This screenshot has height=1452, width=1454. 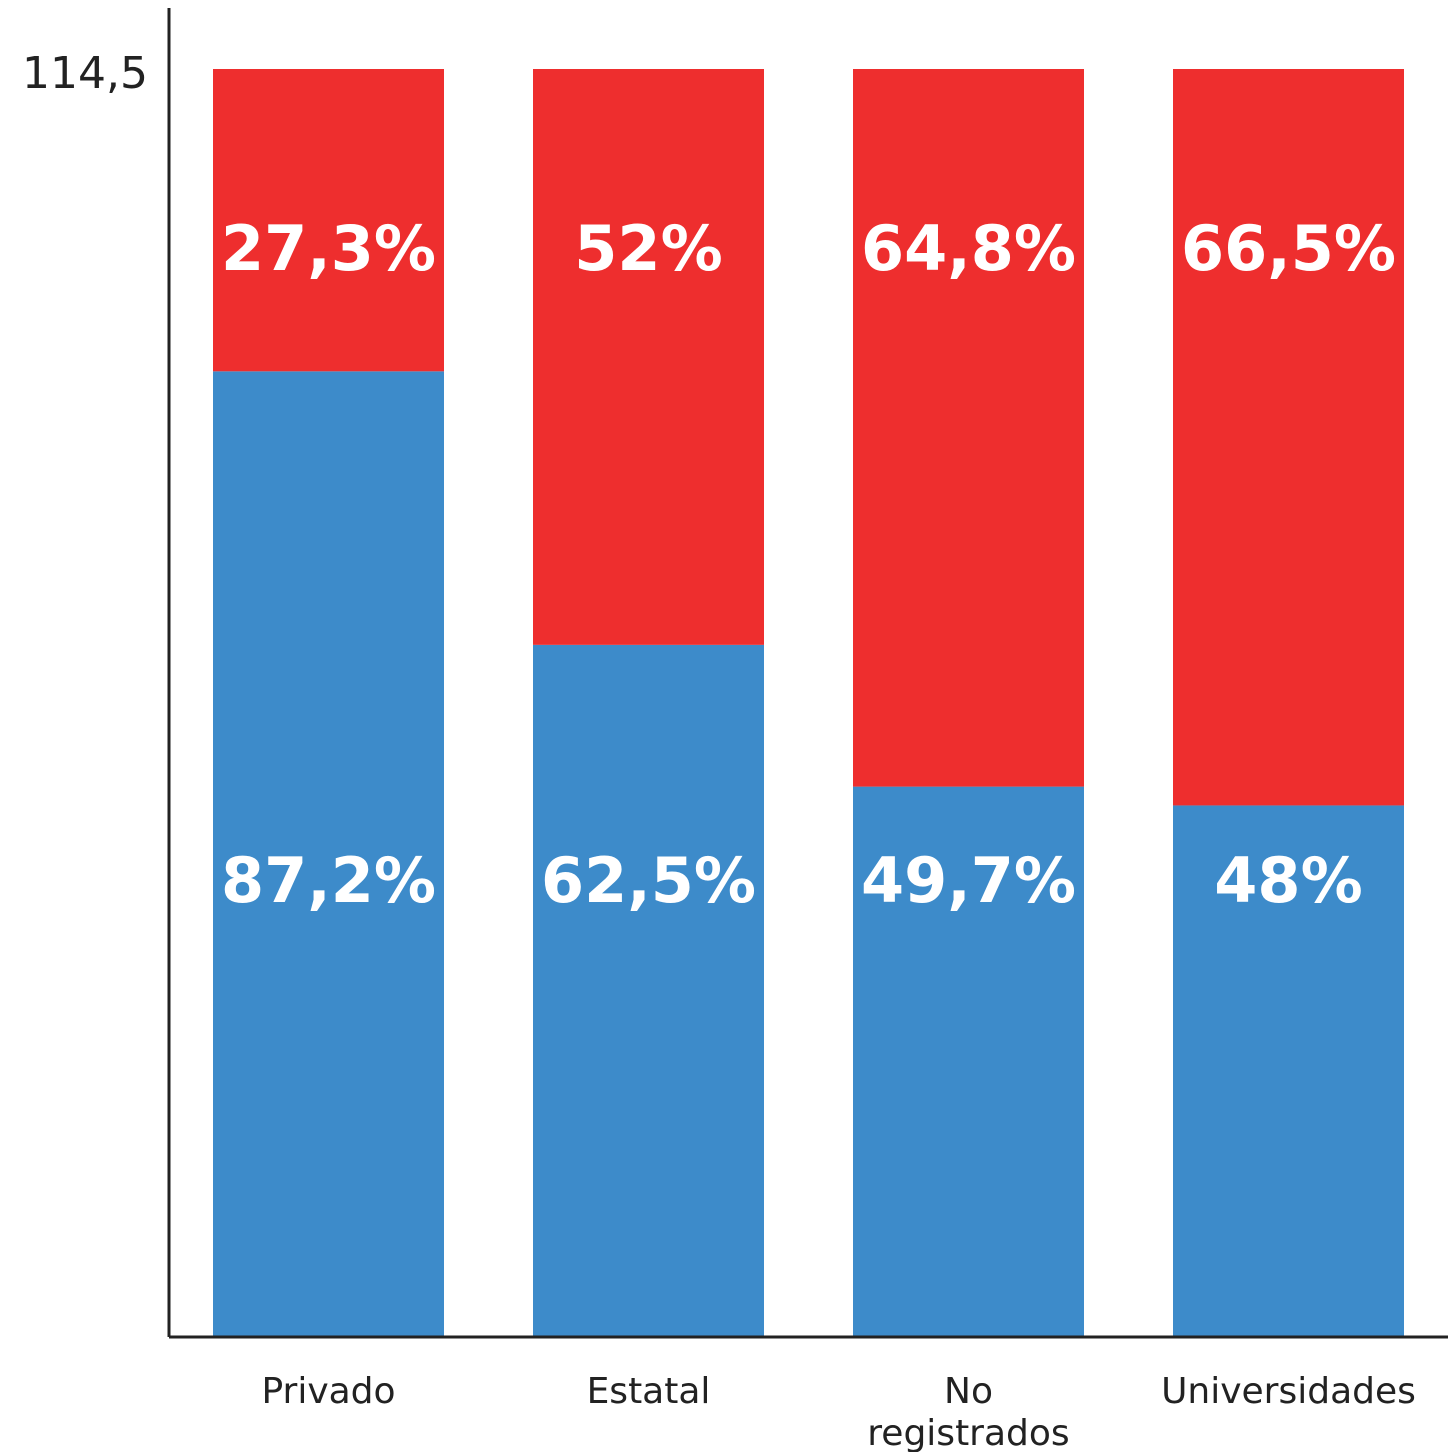 What do you see at coordinates (648, 248) in the screenshot?
I see `bar-value-label-top-1: 52%` at bounding box center [648, 248].